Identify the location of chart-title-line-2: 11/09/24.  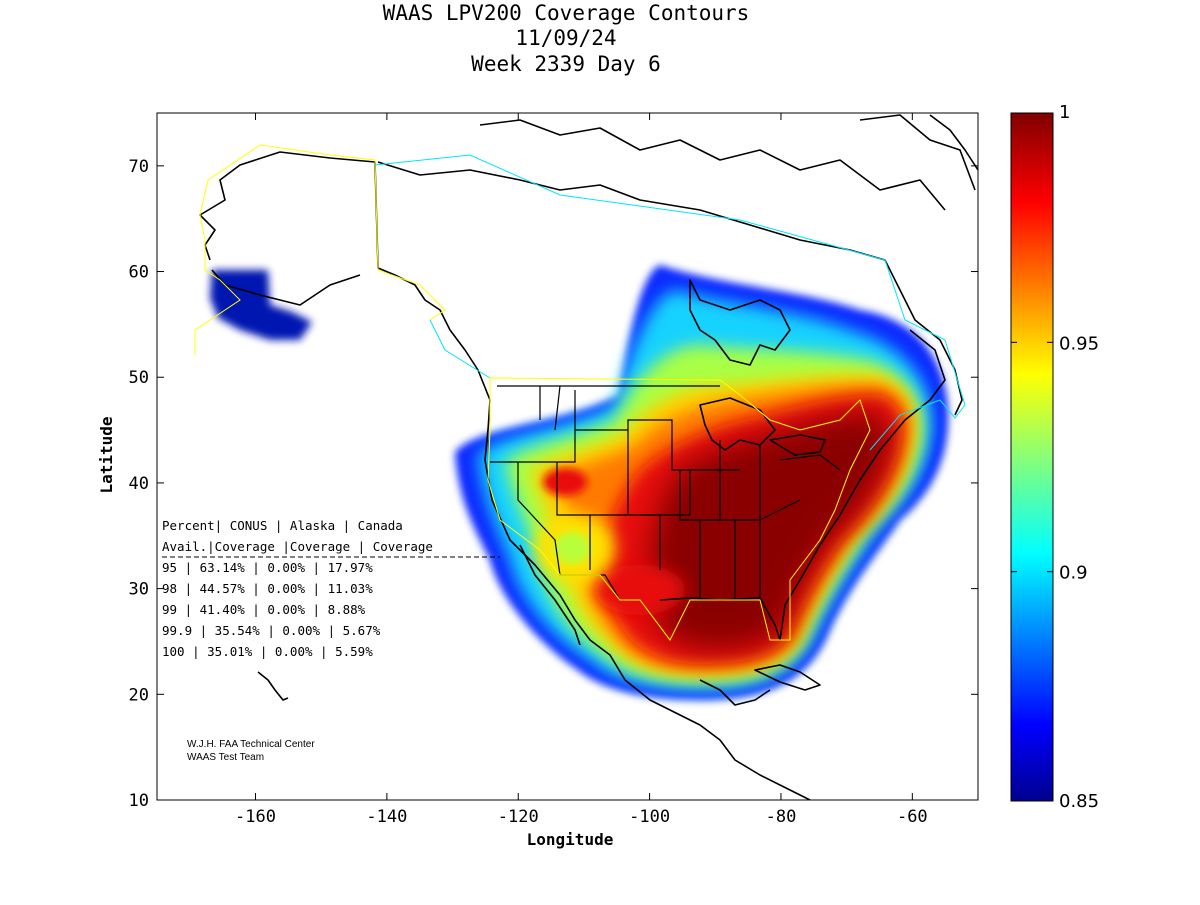
(565, 38).